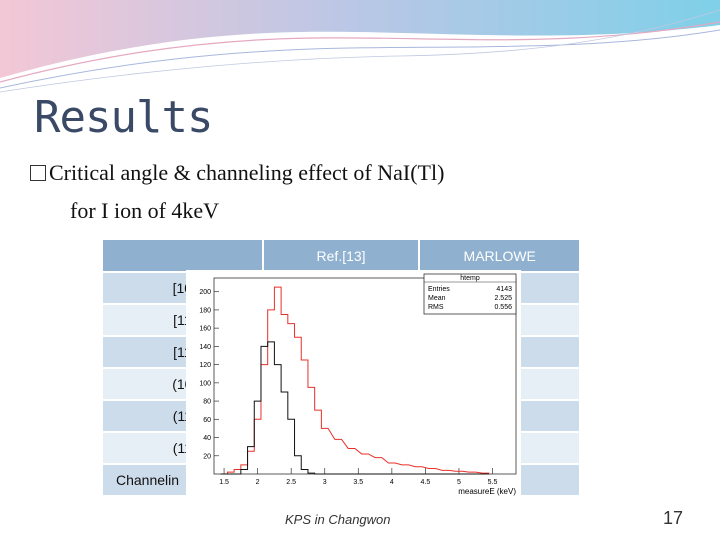 This screenshot has width=720, height=540. What do you see at coordinates (38, 173) in the screenshot?
I see `bullet-placeholder-icon` at bounding box center [38, 173].